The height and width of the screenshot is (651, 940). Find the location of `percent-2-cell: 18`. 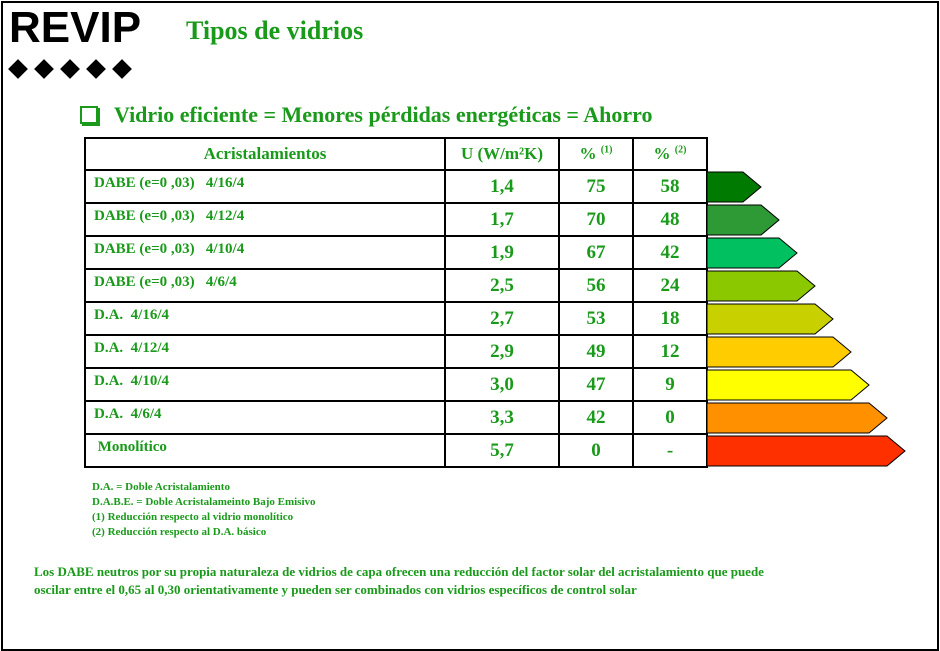

percent-2-cell: 18 is located at coordinates (670, 318).